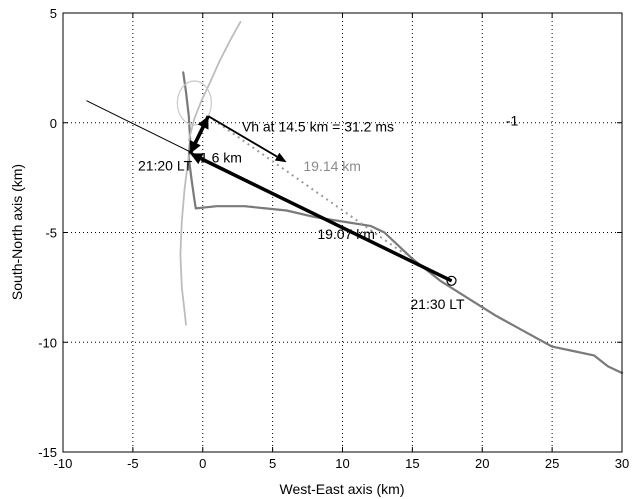  I want to click on x-tick-label: 20, so click(482, 463).